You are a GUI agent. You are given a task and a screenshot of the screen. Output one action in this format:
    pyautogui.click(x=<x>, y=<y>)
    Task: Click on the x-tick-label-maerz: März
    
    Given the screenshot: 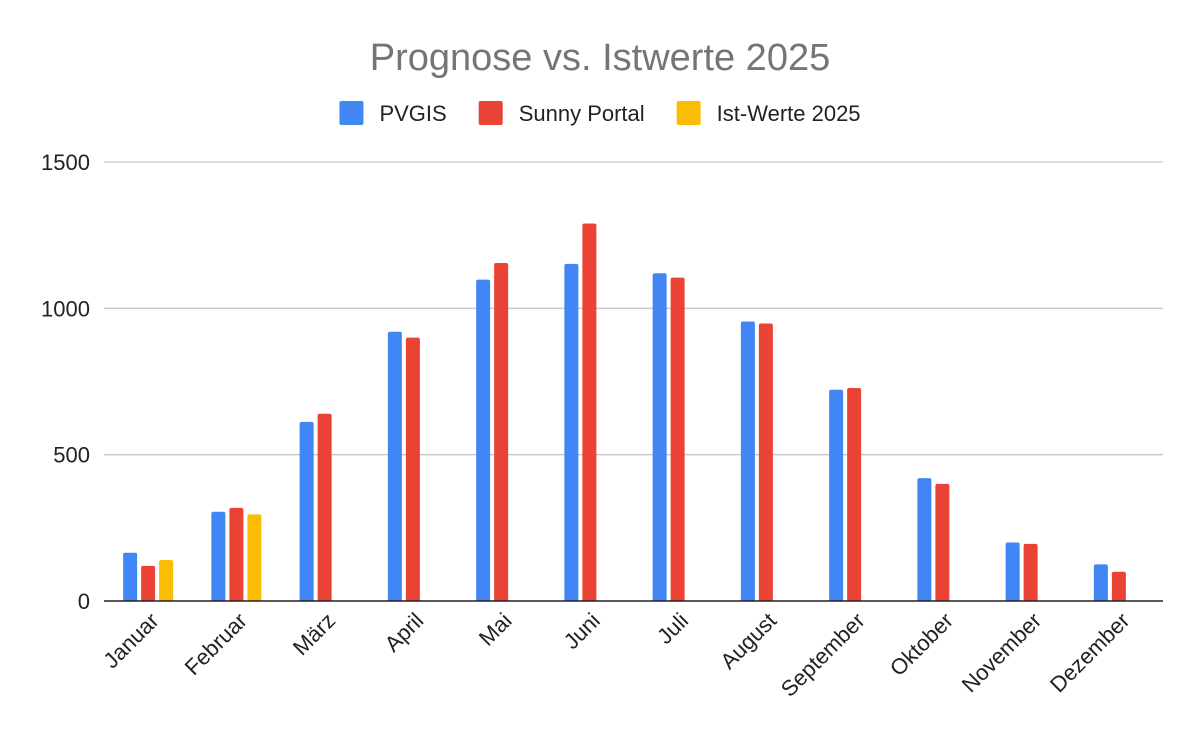 What is the action you would take?
    pyautogui.click(x=314, y=634)
    